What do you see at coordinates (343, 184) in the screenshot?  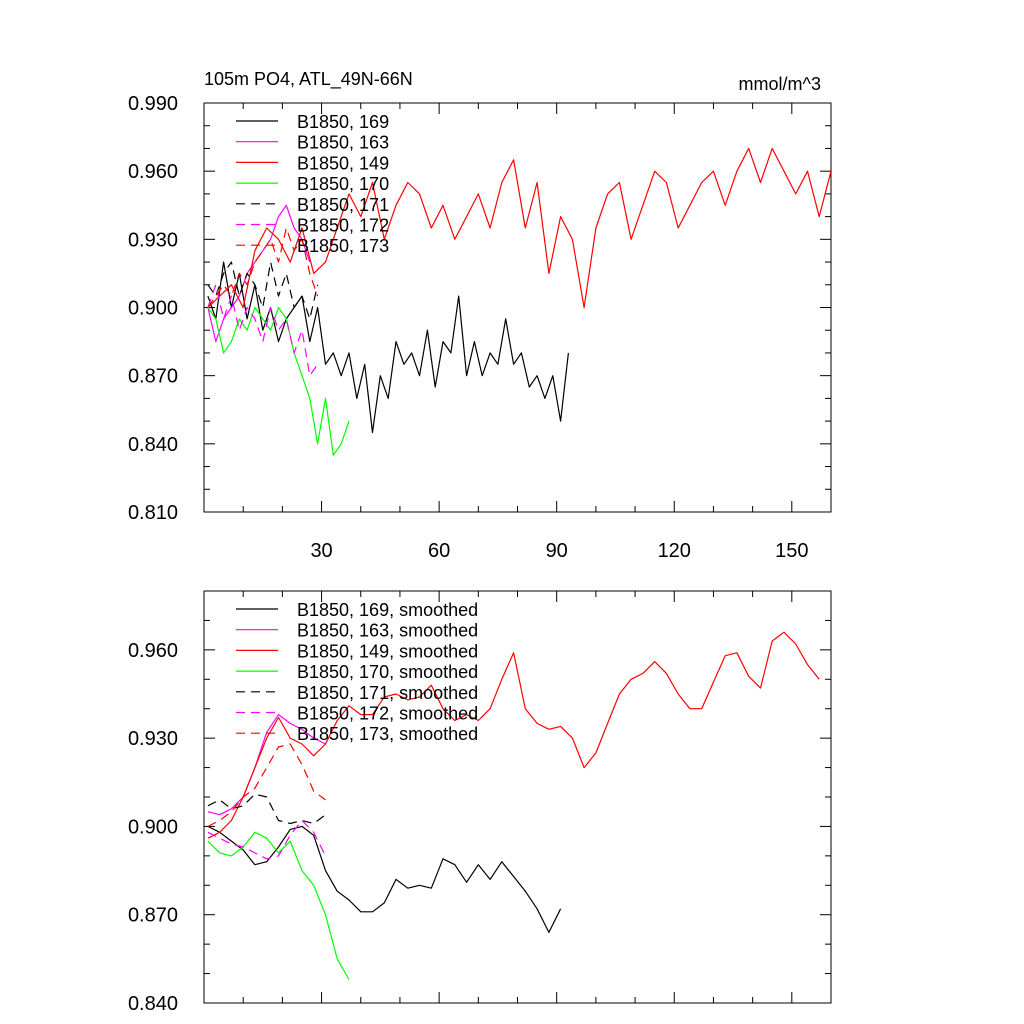 I see `legend-label: B1850, 170` at bounding box center [343, 184].